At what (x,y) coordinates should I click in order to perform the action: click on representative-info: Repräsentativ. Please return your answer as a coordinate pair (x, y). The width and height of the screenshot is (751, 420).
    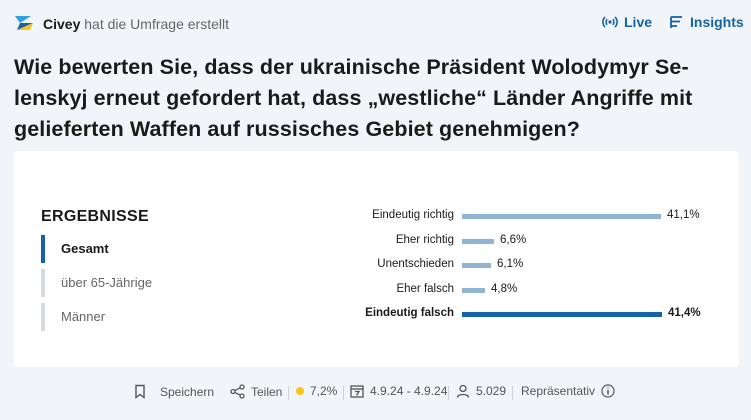
    Looking at the image, I should click on (568, 391).